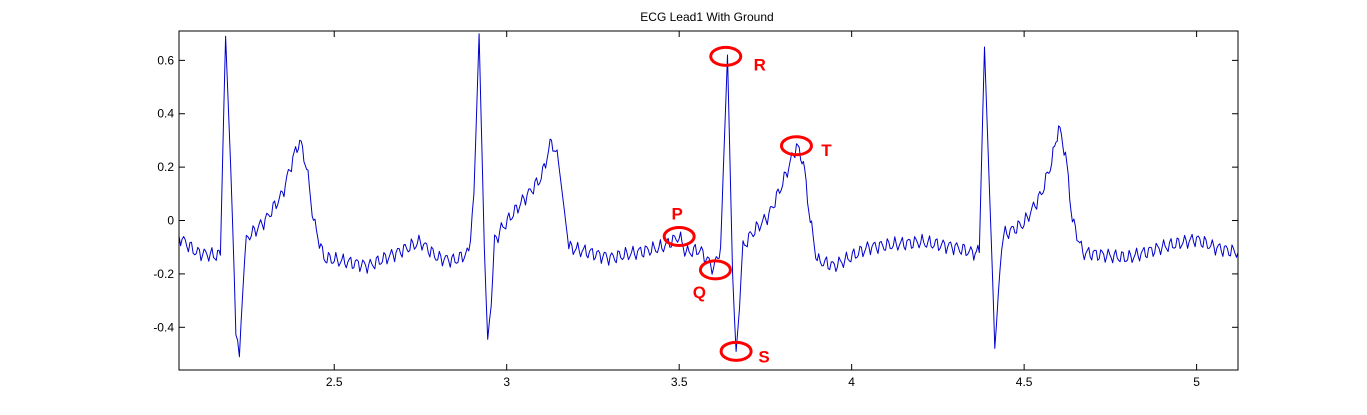 The height and width of the screenshot is (415, 1367). I want to click on x-tick-label: 2.5, so click(334, 382).